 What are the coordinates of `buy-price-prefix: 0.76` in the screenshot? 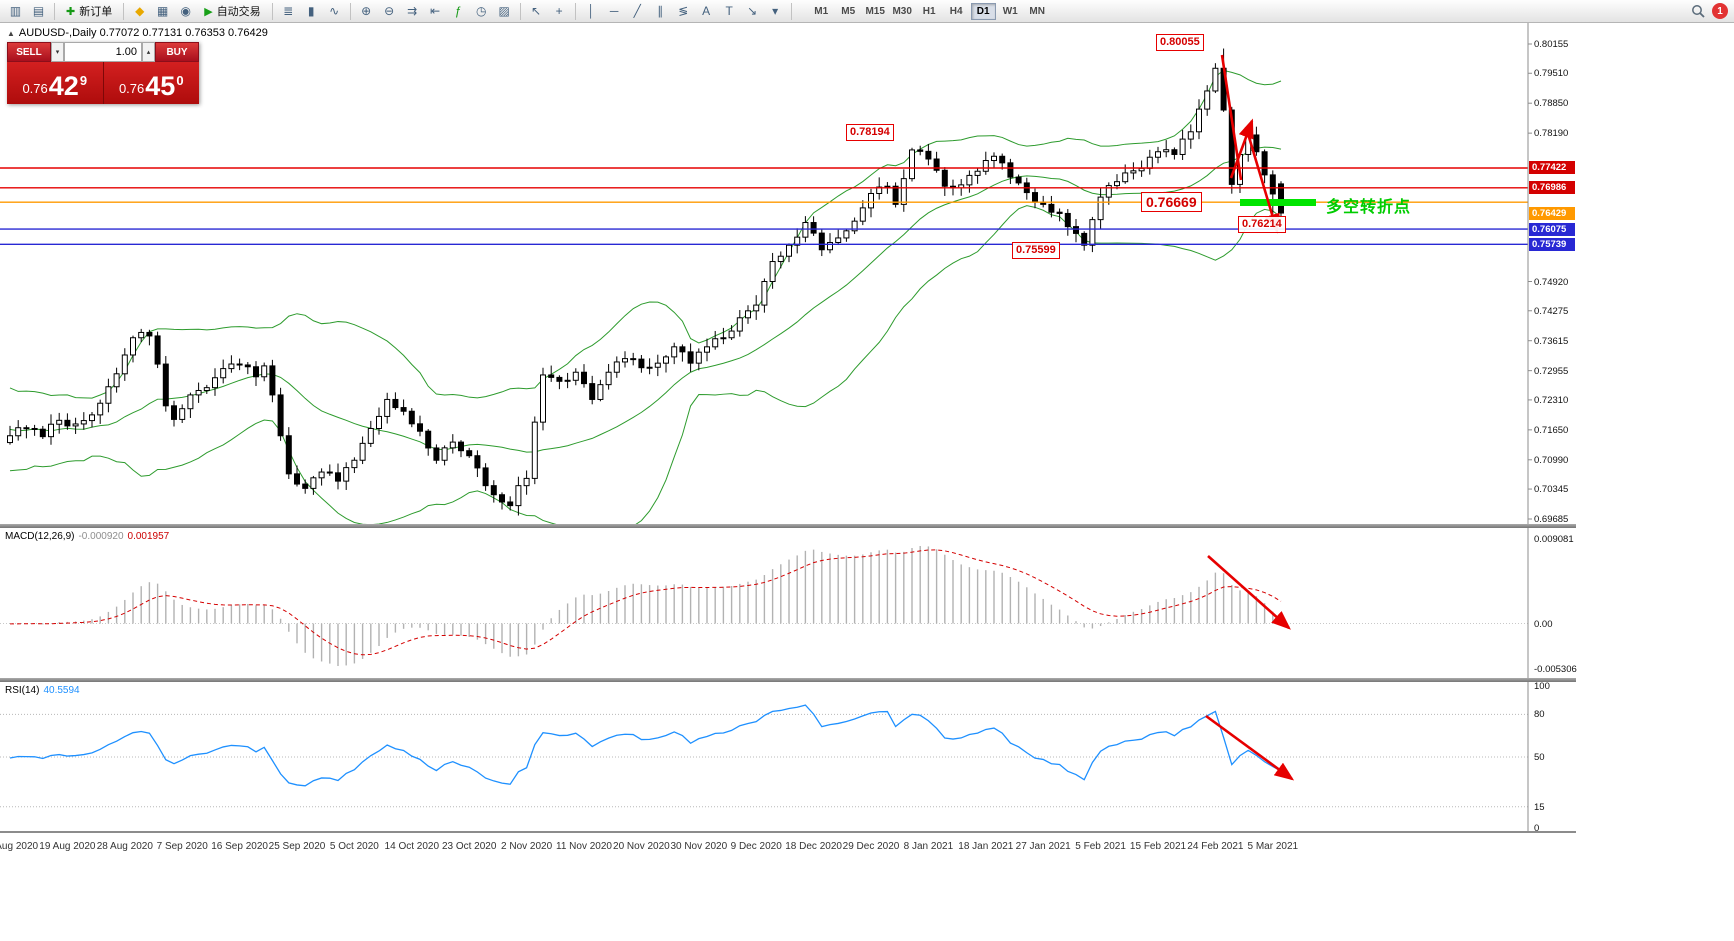 It's located at (131, 88).